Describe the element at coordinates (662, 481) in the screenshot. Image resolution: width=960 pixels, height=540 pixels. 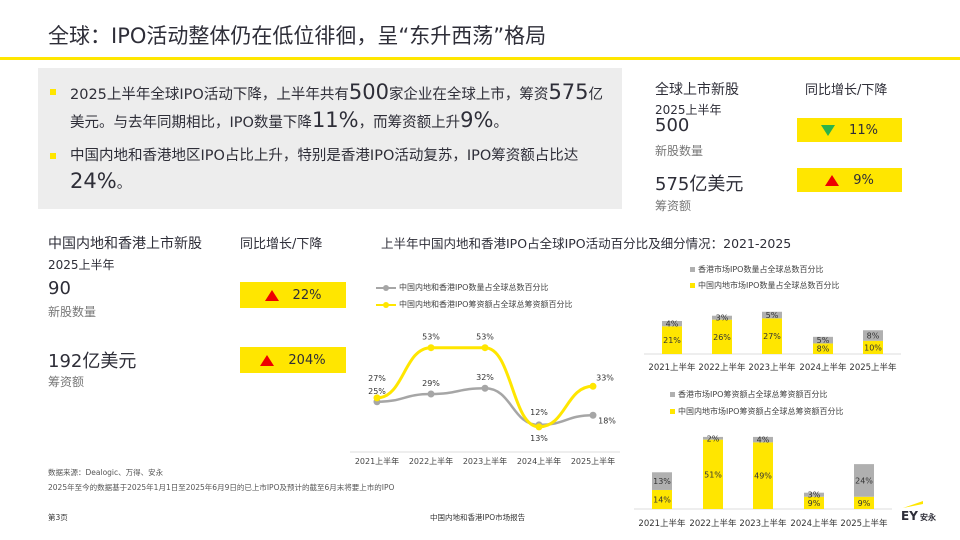
I see `bar-label: 13%` at that location.